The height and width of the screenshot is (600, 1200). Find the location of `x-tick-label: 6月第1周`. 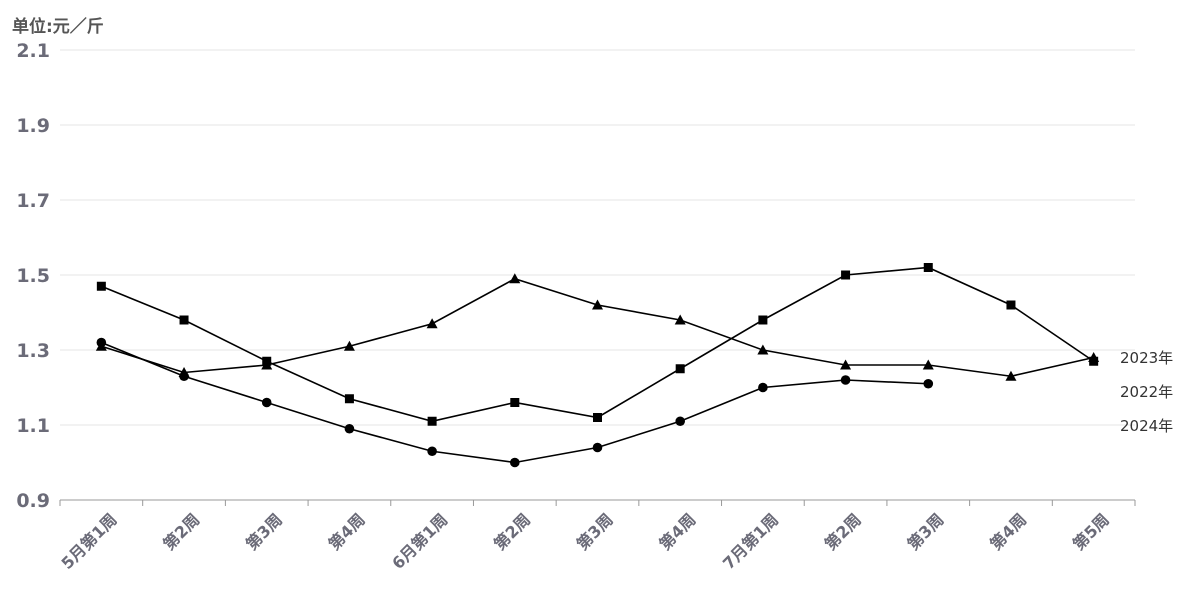

x-tick-label: 6月第1周 is located at coordinates (419, 541).